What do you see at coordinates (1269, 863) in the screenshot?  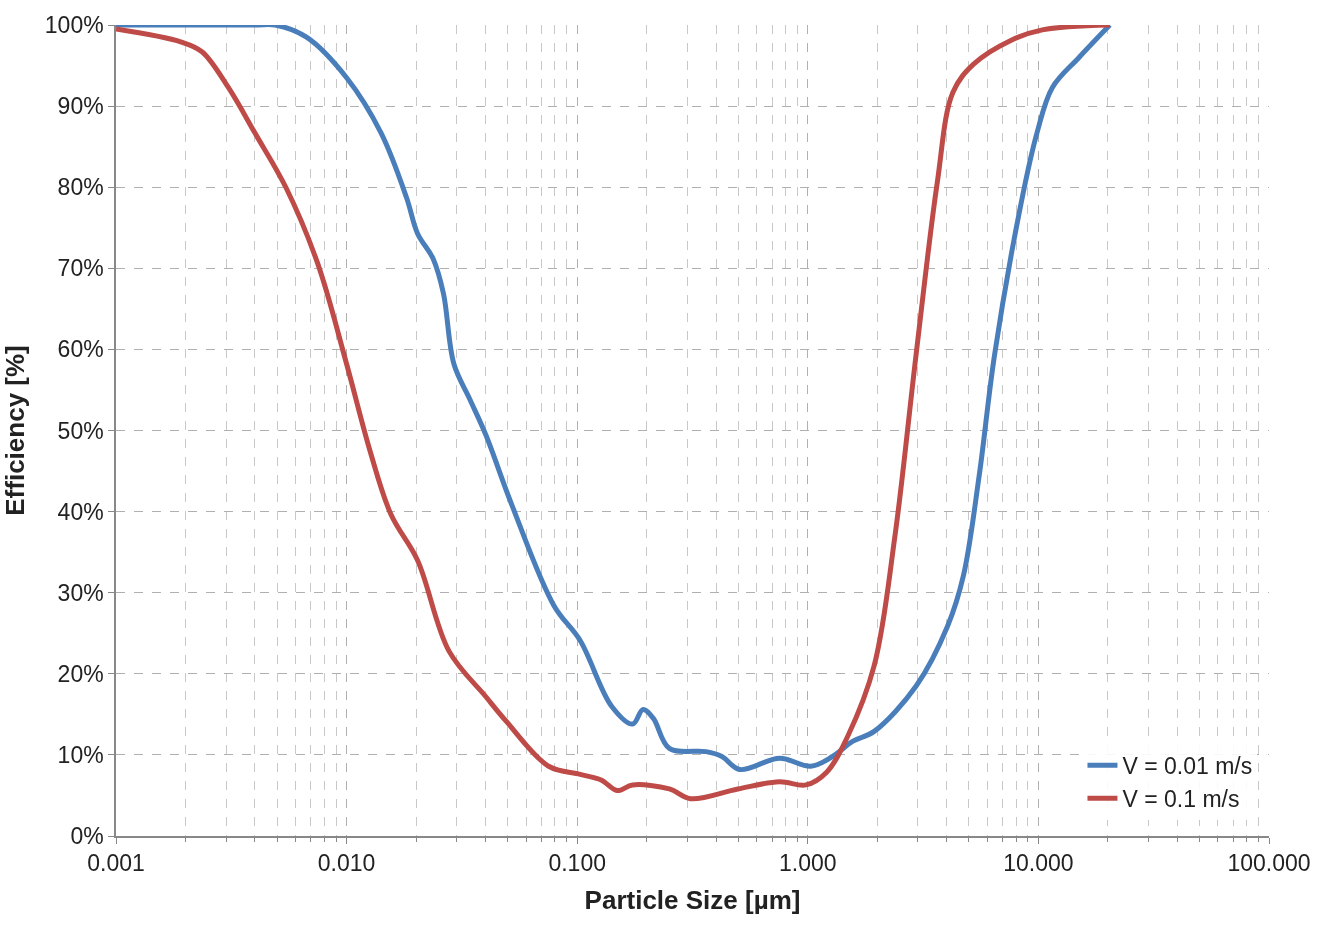 I see `x-tick-label: 100.000` at bounding box center [1269, 863].